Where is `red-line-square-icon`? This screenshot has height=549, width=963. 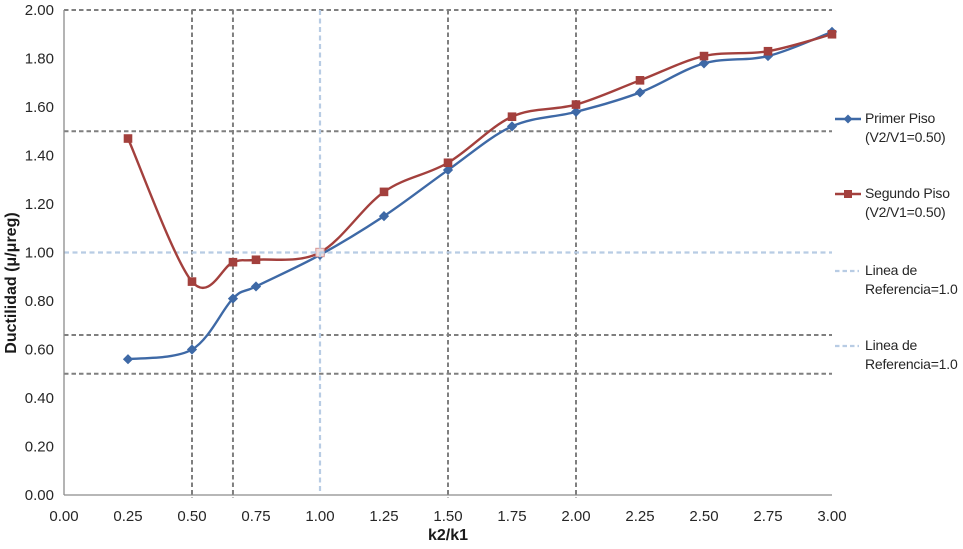 red-line-square-icon is located at coordinates (848, 194).